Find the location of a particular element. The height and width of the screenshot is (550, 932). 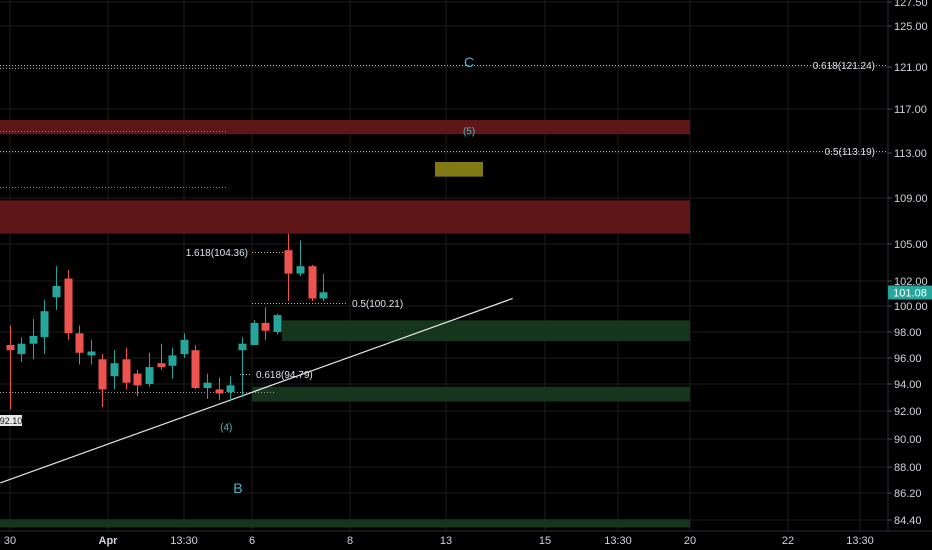

fib-level-label: 0.618(121.24) is located at coordinates (844, 66).